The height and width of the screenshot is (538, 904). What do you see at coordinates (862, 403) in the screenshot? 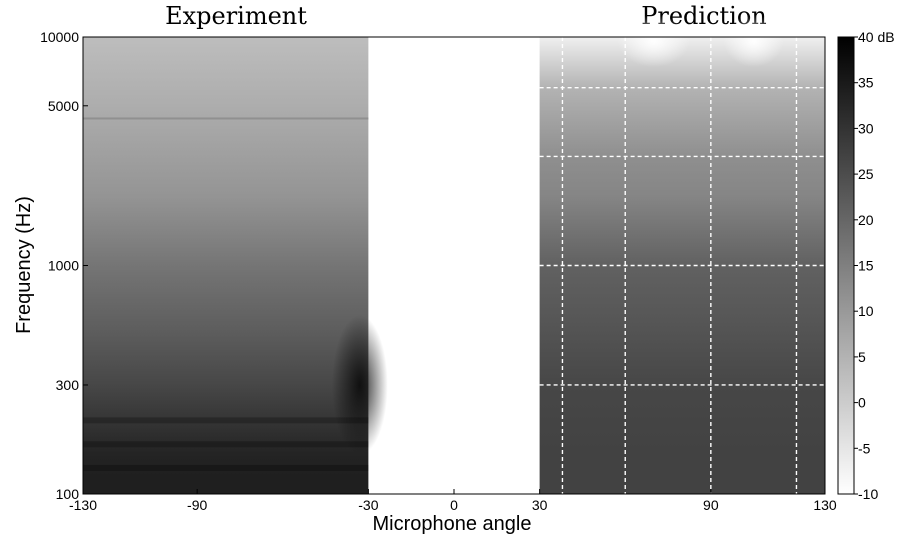
I see `colorbar-tick-label: 0` at bounding box center [862, 403].